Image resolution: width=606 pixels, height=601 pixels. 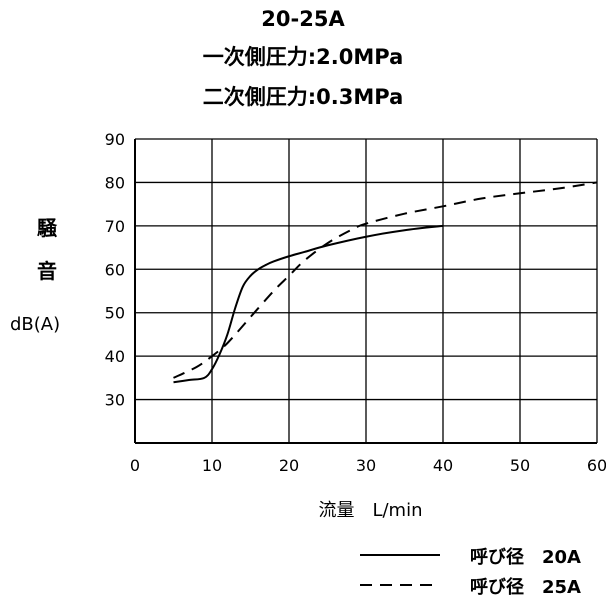 What do you see at coordinates (303, 57) in the screenshot?
I see `chart-title-line-2: 一次側圧力:2.0MPa` at bounding box center [303, 57].